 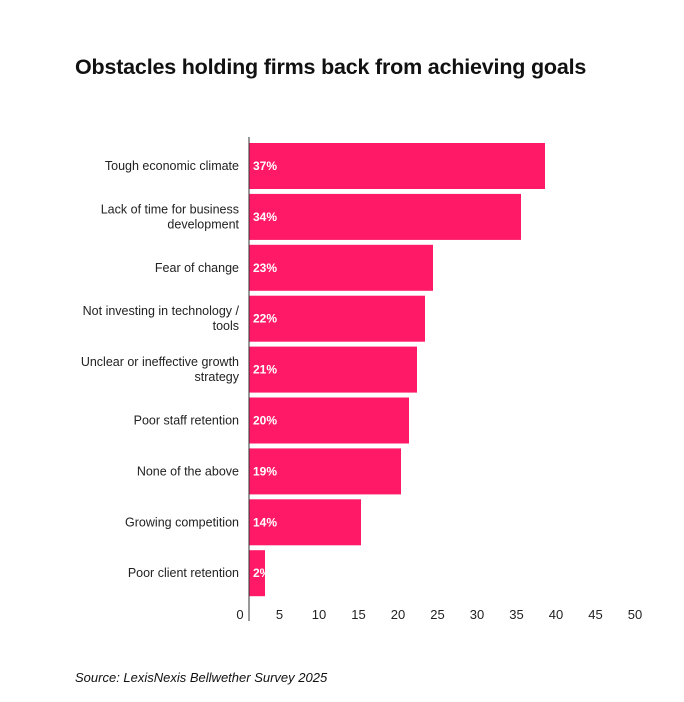 I want to click on data-label: 37%, so click(x=265, y=166).